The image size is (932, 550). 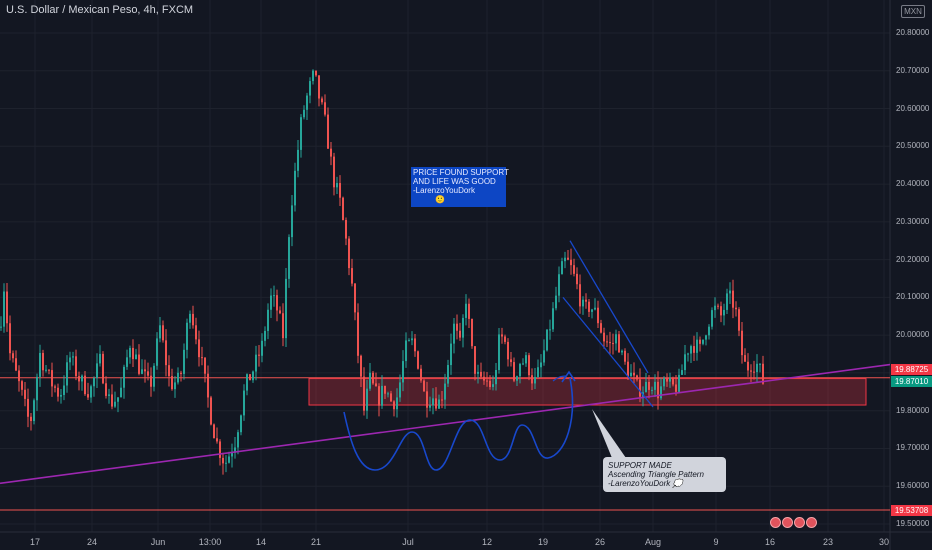 What do you see at coordinates (210, 542) in the screenshot?
I see `time-tick-label: 13:00` at bounding box center [210, 542].